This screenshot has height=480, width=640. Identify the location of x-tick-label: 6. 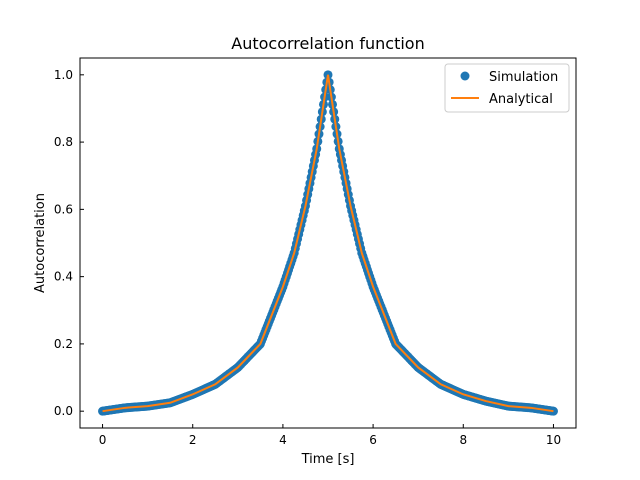
(373, 440).